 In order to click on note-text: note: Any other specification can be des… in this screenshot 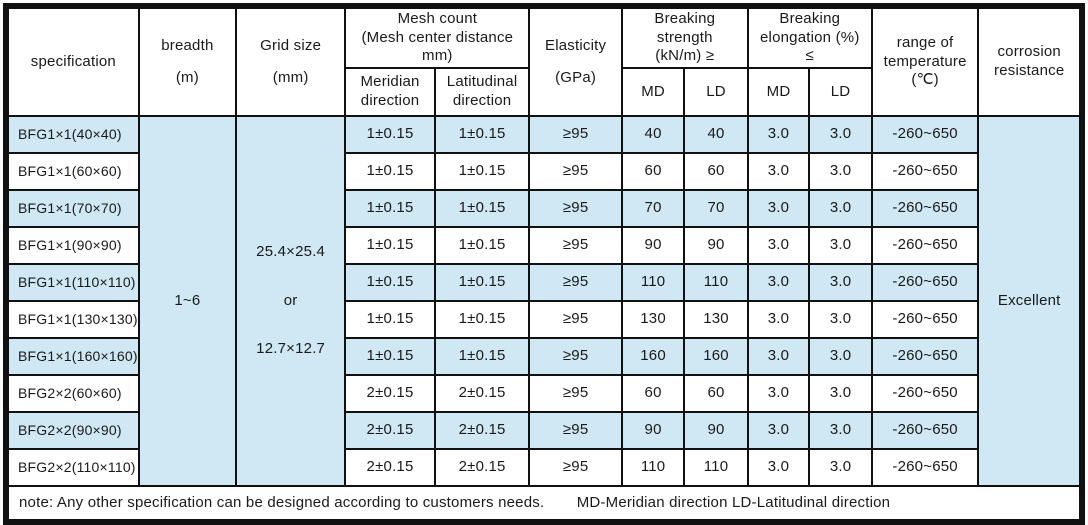, I will do `click(282, 502)`.